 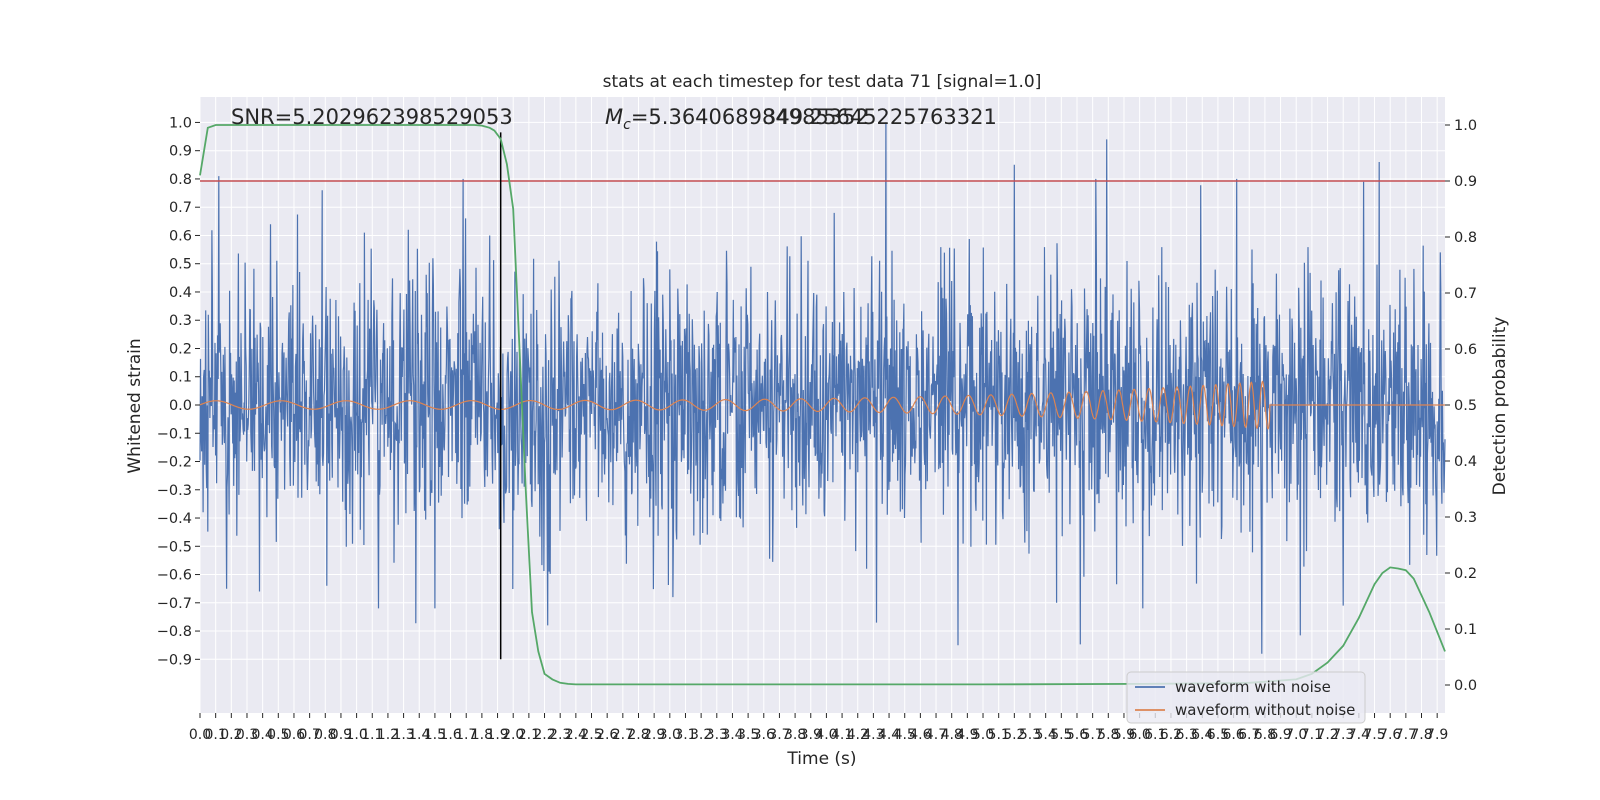 What do you see at coordinates (1465, 686) in the screenshot?
I see `y2-tick-label: 0.0` at bounding box center [1465, 686].